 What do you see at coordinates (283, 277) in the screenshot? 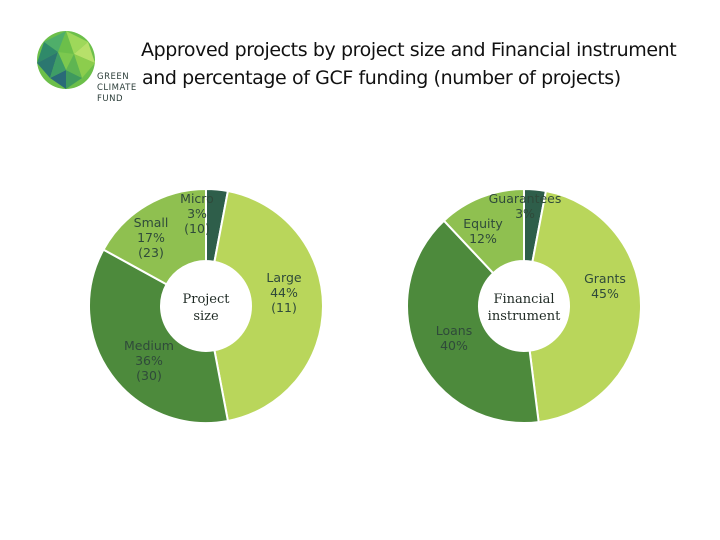
I see `chart1-label-large-name: Large` at bounding box center [283, 277].